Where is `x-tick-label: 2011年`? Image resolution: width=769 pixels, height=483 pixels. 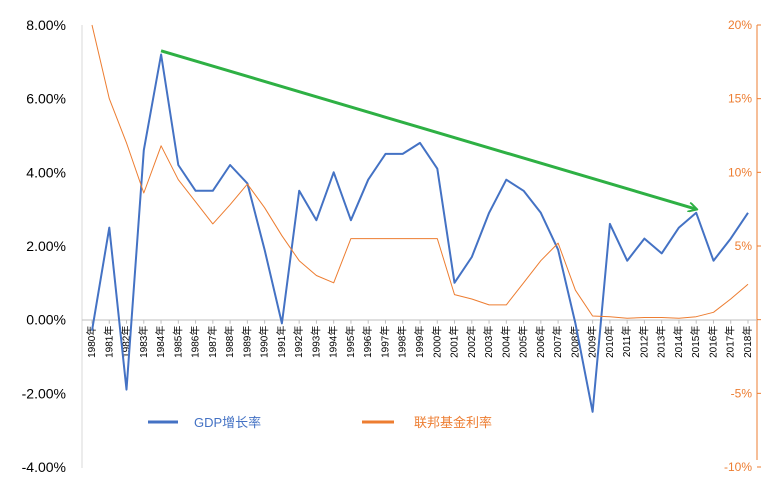 x-tick-label: 2011年 is located at coordinates (626, 342).